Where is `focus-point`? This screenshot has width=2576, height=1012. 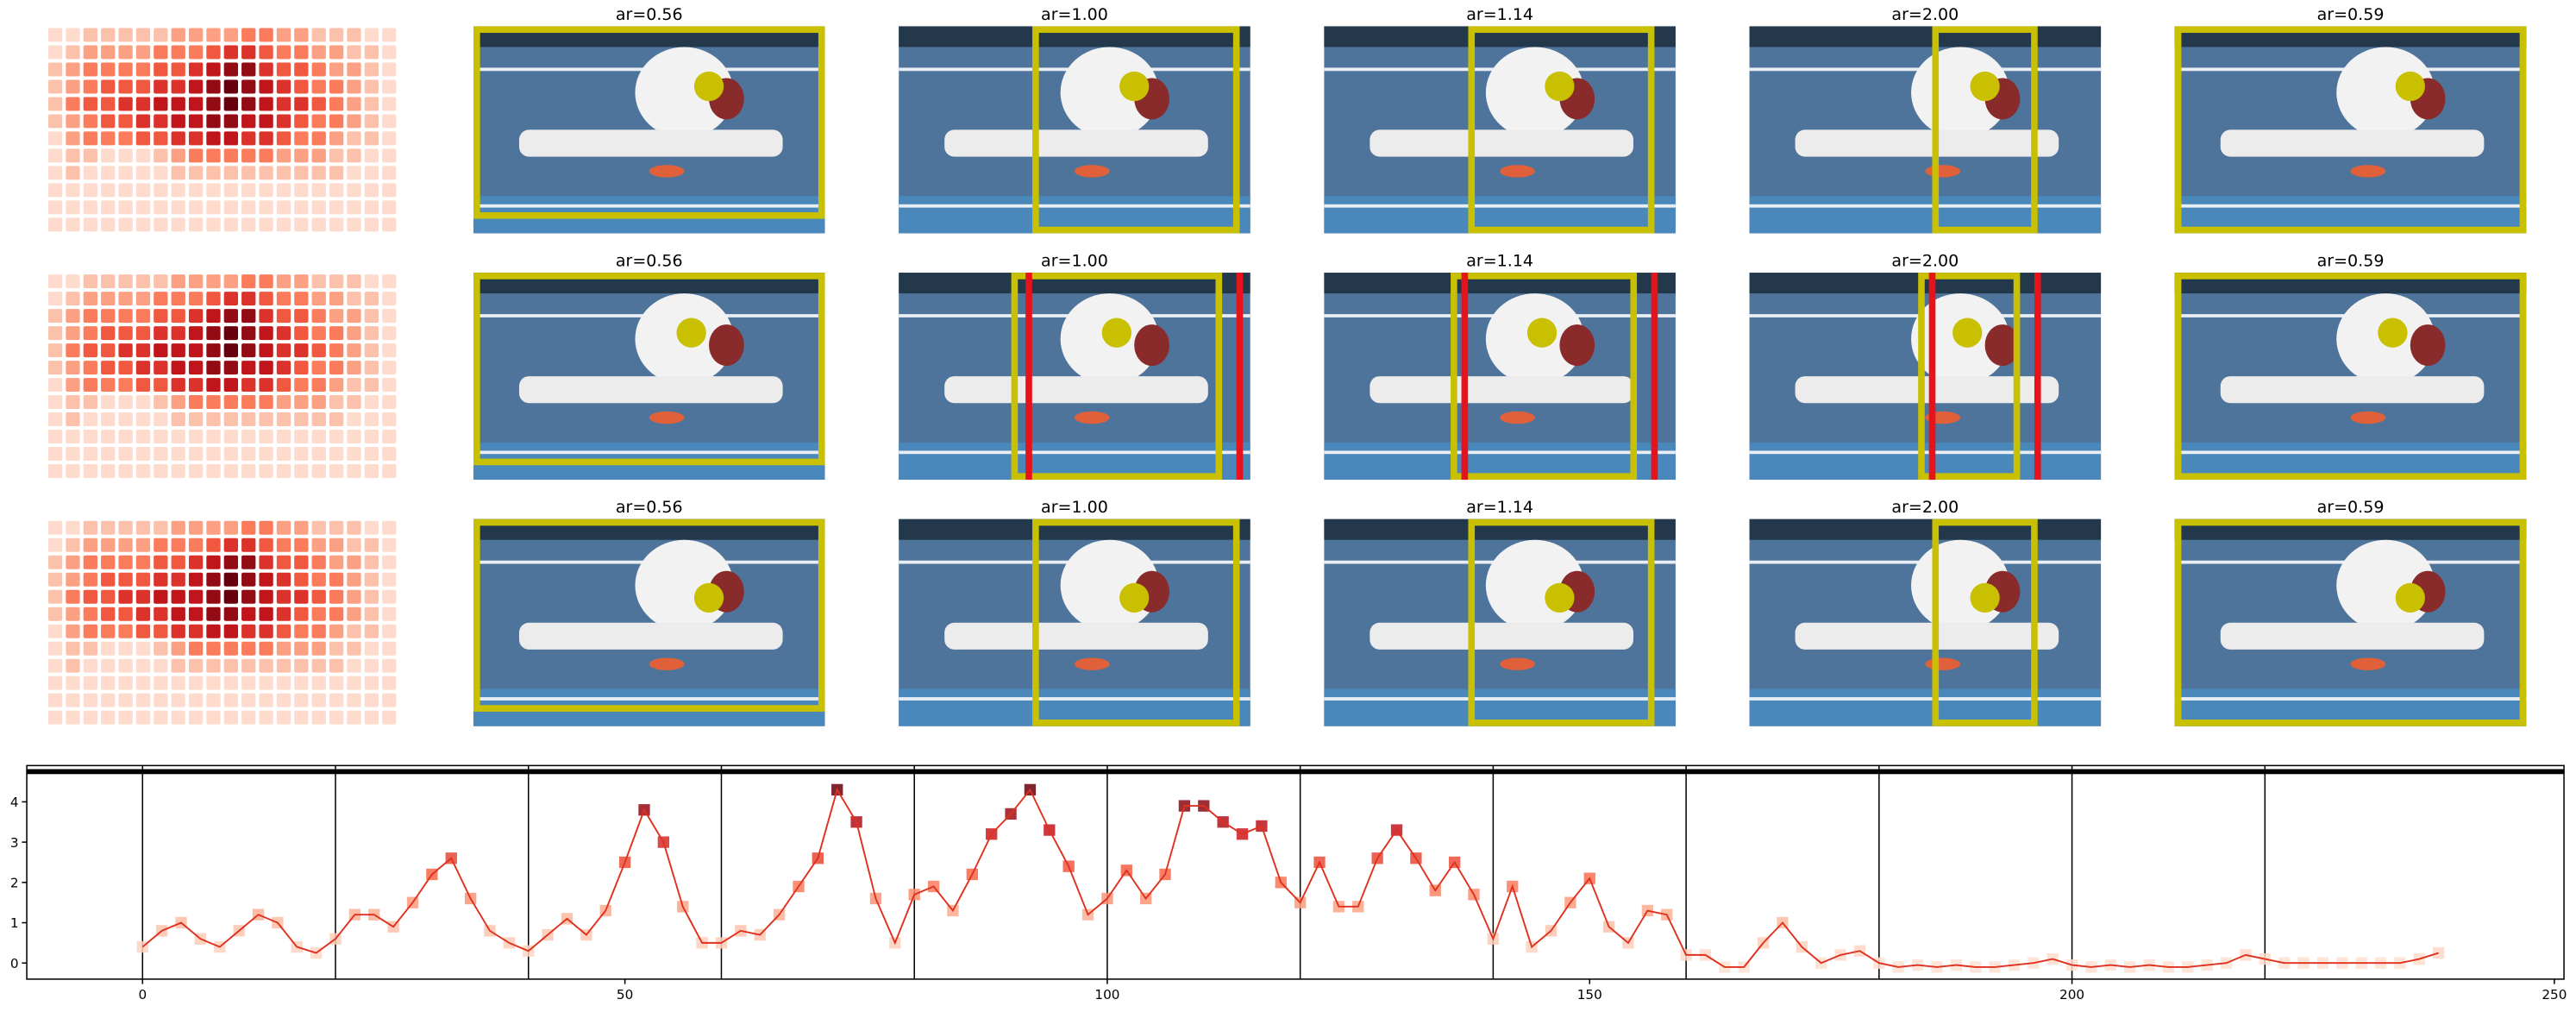 focus-point is located at coordinates (2393, 333).